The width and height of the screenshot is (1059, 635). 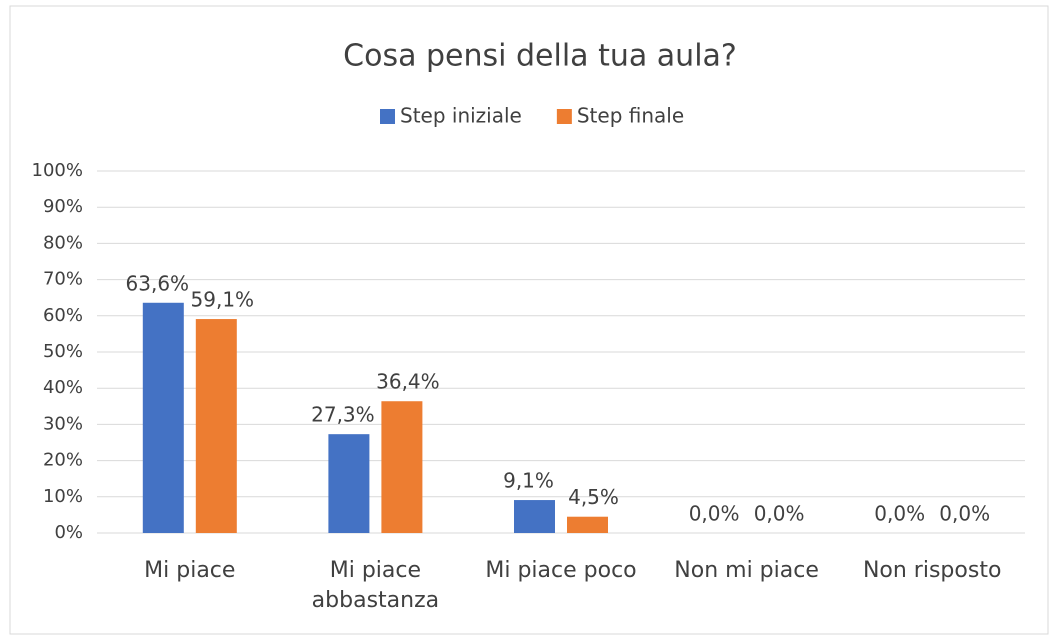 I want to click on value-label: 59,1%, so click(x=223, y=300).